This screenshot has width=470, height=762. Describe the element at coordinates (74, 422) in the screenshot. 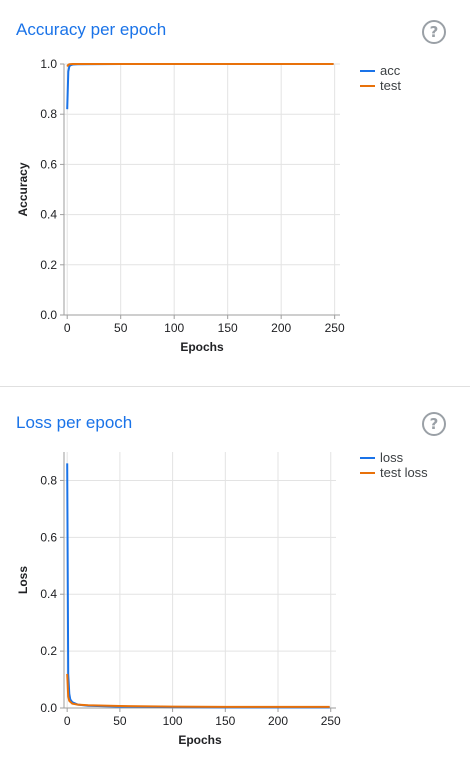

I see `chart-title: Loss per epoch` at that location.